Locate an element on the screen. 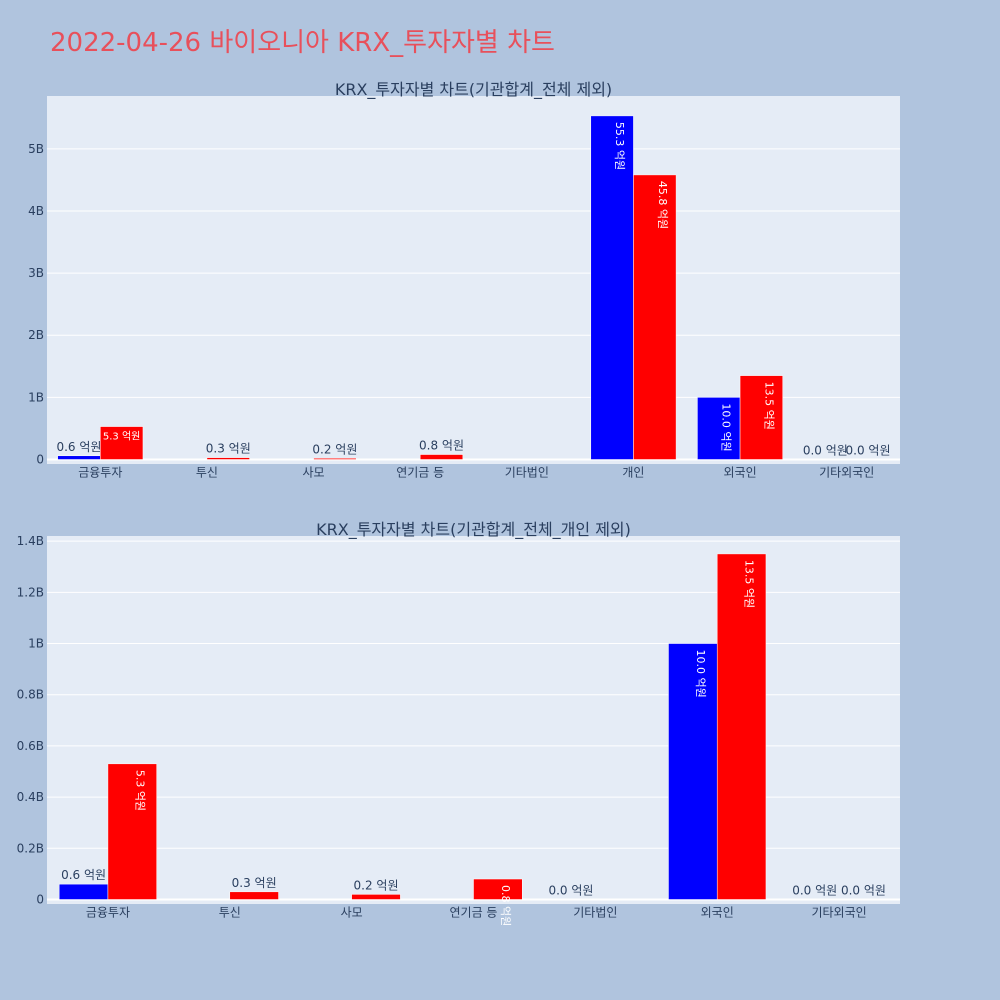 The image size is (1000, 1000). x-tick-label: 개인 is located at coordinates (633, 473).